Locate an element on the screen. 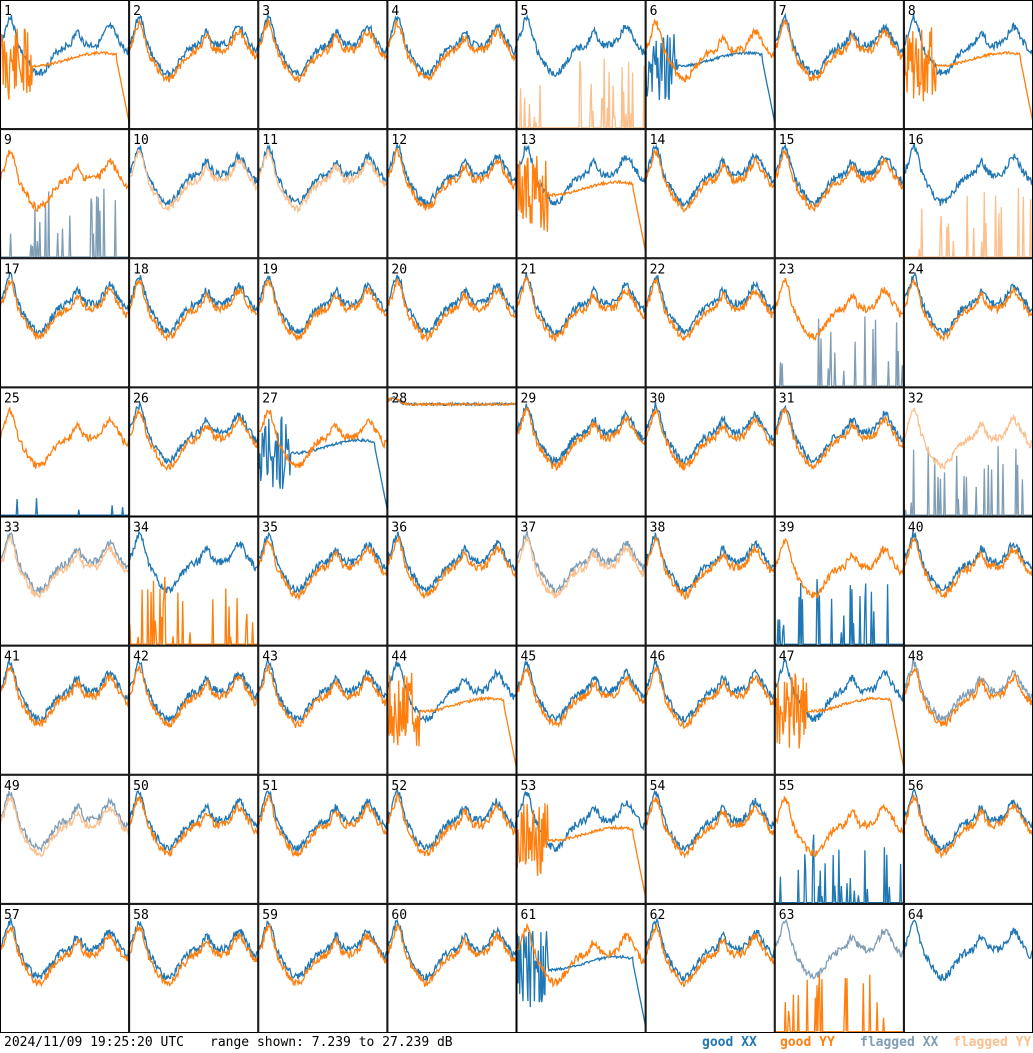 The image size is (1033, 1053). panel-label: 6 is located at coordinates (654, 11).